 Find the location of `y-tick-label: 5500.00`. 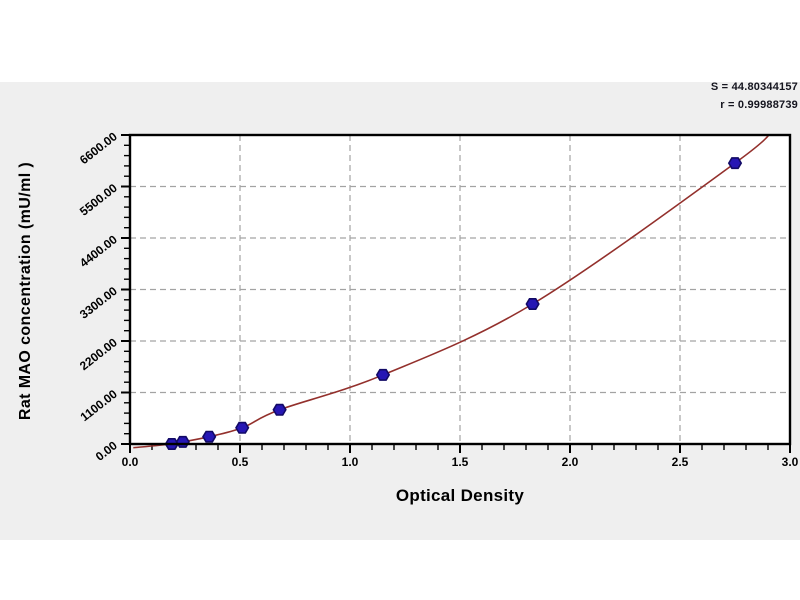

y-tick-label: 5500.00 is located at coordinates (98, 200).